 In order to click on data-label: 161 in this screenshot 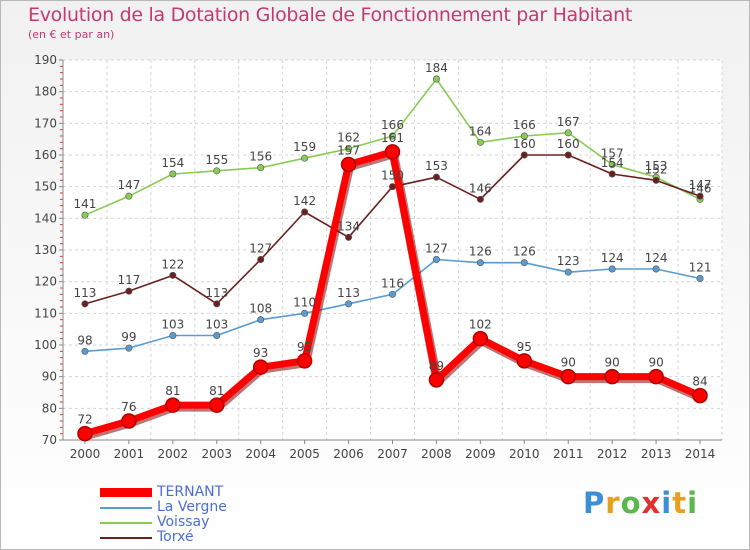, I will do `click(392, 138)`.